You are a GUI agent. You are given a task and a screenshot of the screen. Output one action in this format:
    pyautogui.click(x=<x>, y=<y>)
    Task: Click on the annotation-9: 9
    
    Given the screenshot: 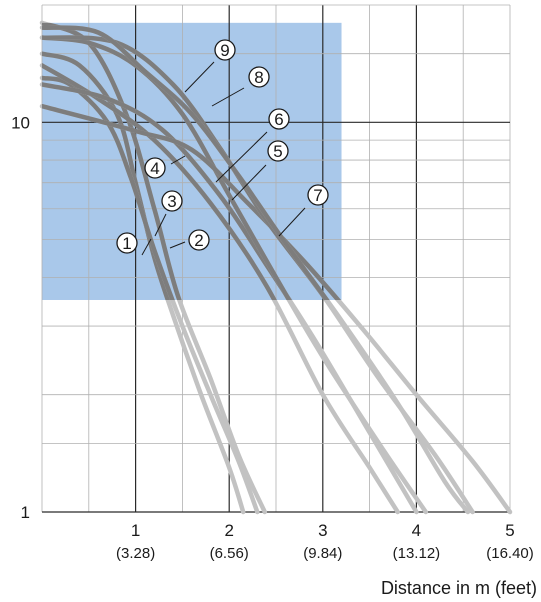 What is the action you would take?
    pyautogui.click(x=210, y=66)
    